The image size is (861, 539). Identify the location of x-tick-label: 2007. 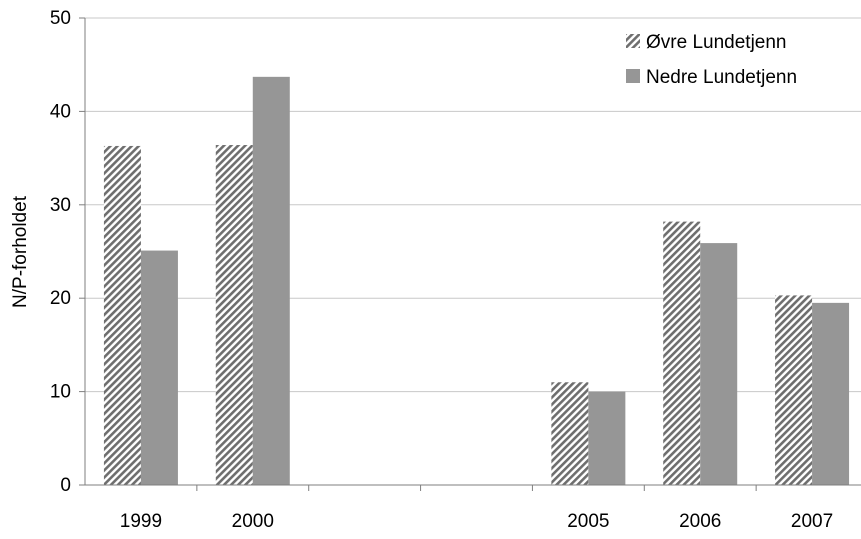
(812, 521).